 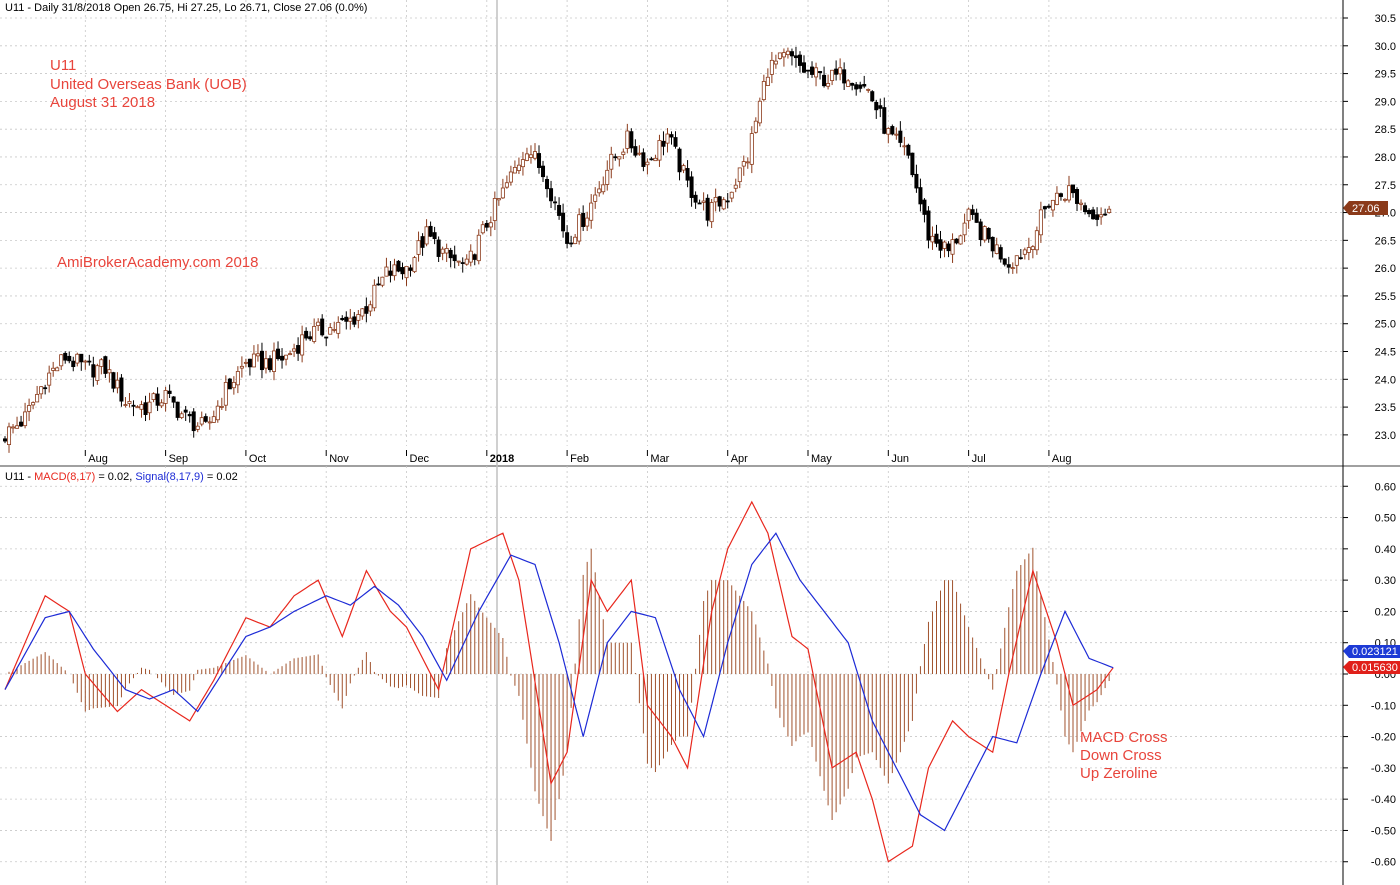 What do you see at coordinates (1124, 737) in the screenshot?
I see `annotation-macd-cross: MACD Cross` at bounding box center [1124, 737].